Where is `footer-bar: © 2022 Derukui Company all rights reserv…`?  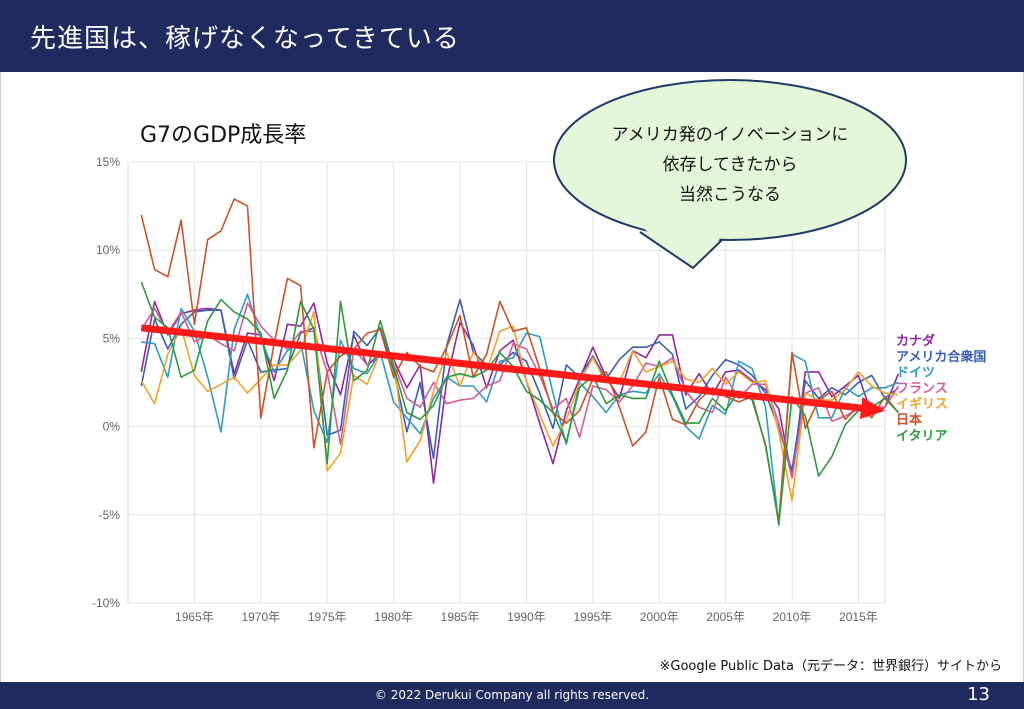
footer-bar: © 2022 Derukui Company all rights reserv… is located at coordinates (512, 695).